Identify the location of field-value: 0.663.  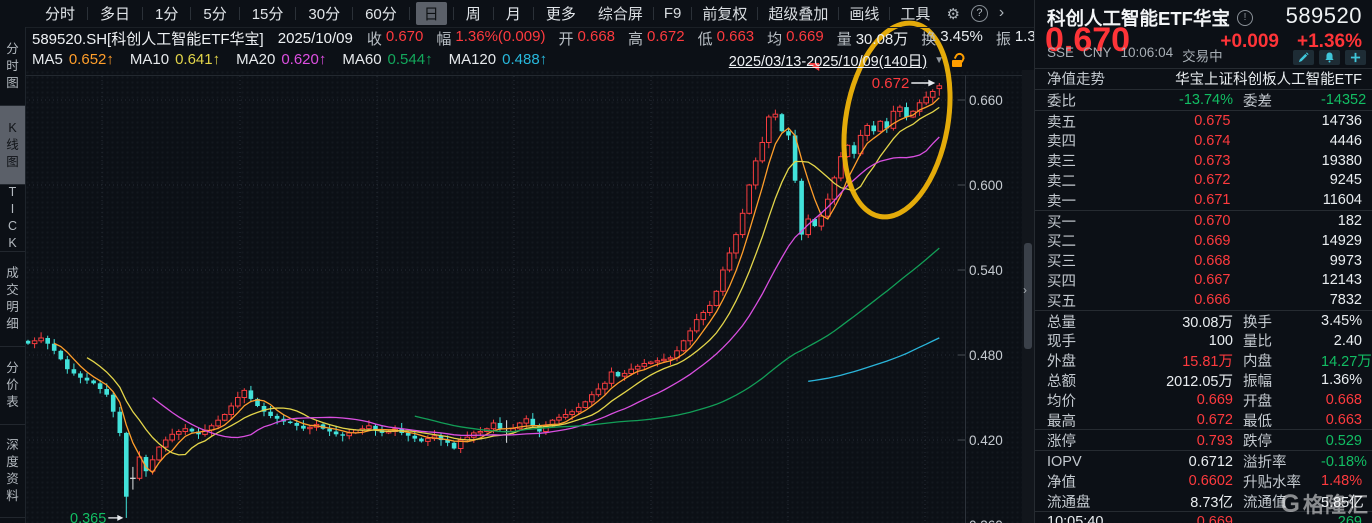
(735, 36).